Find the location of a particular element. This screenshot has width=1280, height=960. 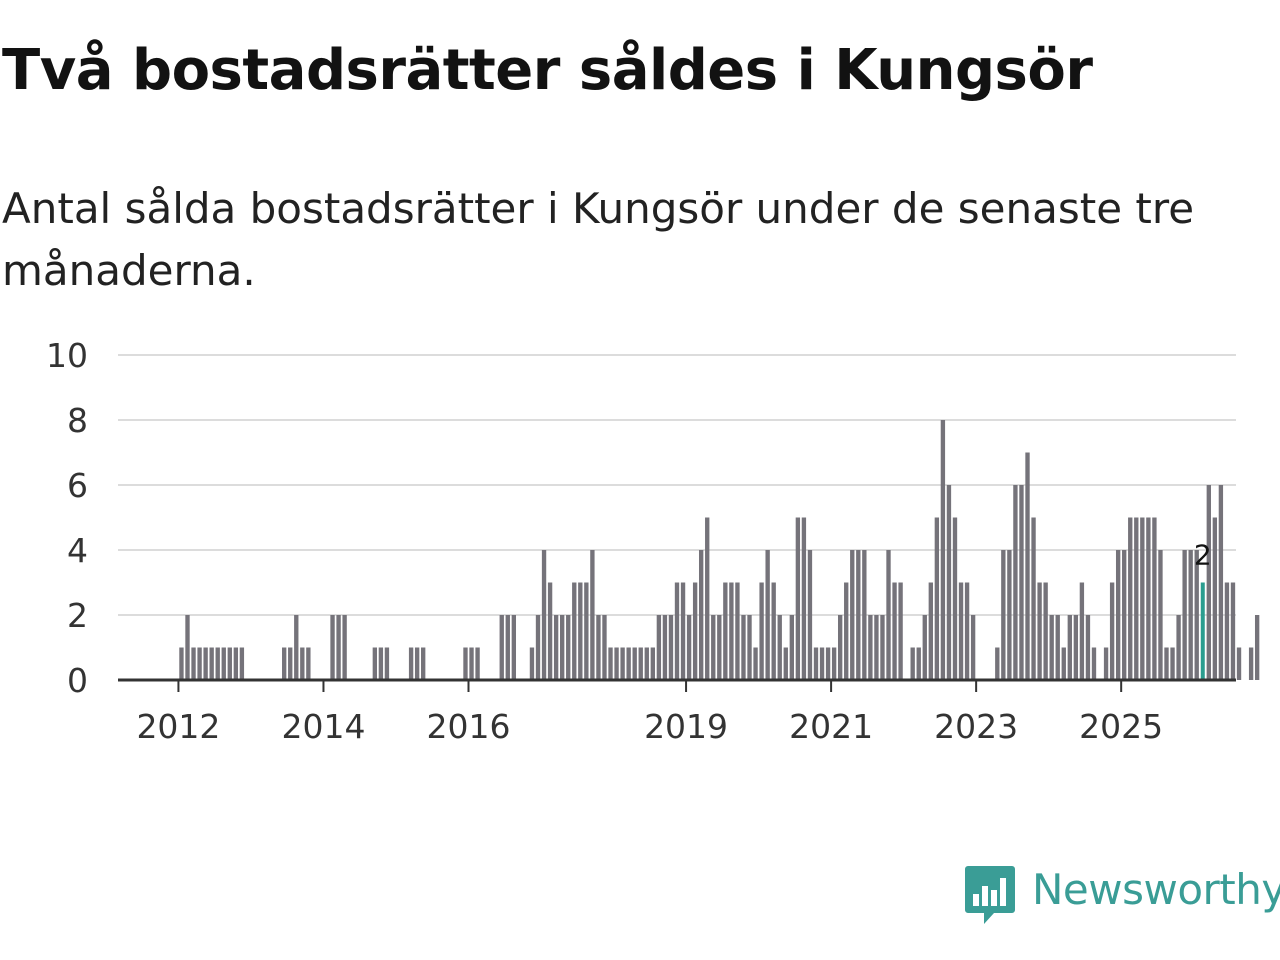

y-tick-label: 0 is located at coordinates (77, 680).